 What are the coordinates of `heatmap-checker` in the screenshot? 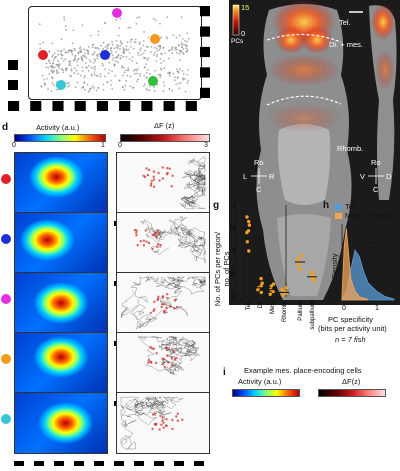 It's located at (114, 462).